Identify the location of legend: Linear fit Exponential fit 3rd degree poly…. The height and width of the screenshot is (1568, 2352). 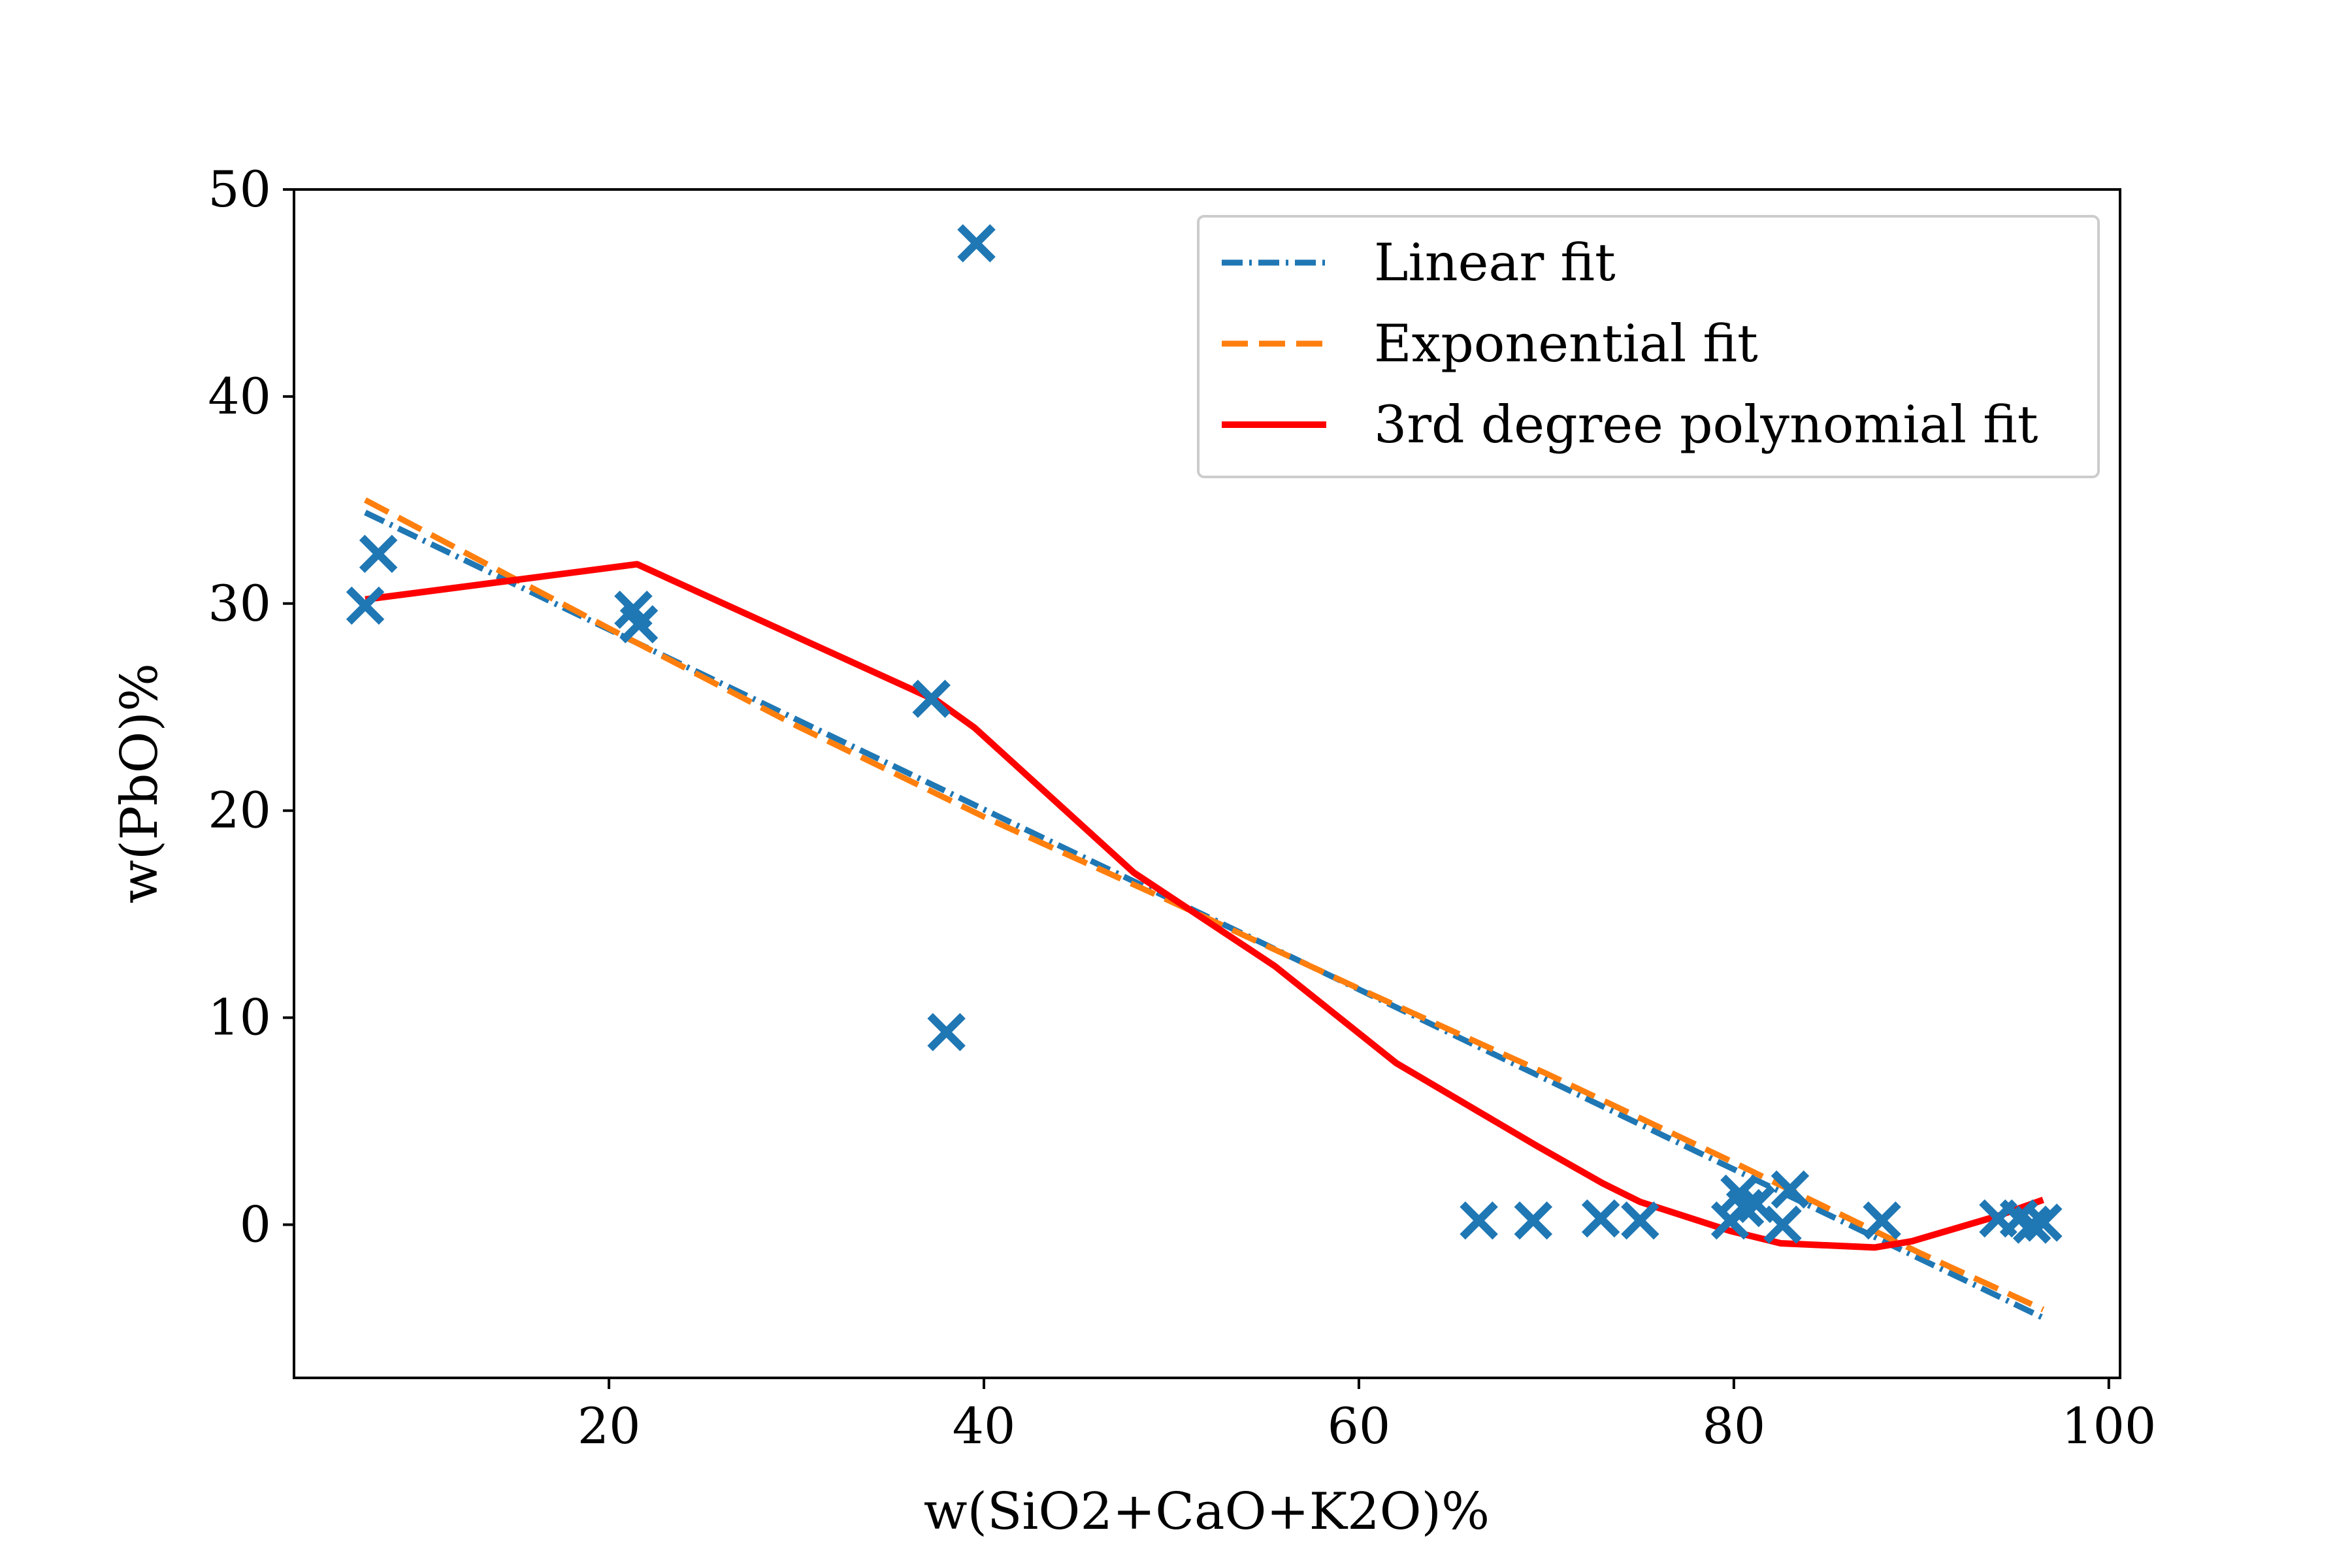
(1648, 346).